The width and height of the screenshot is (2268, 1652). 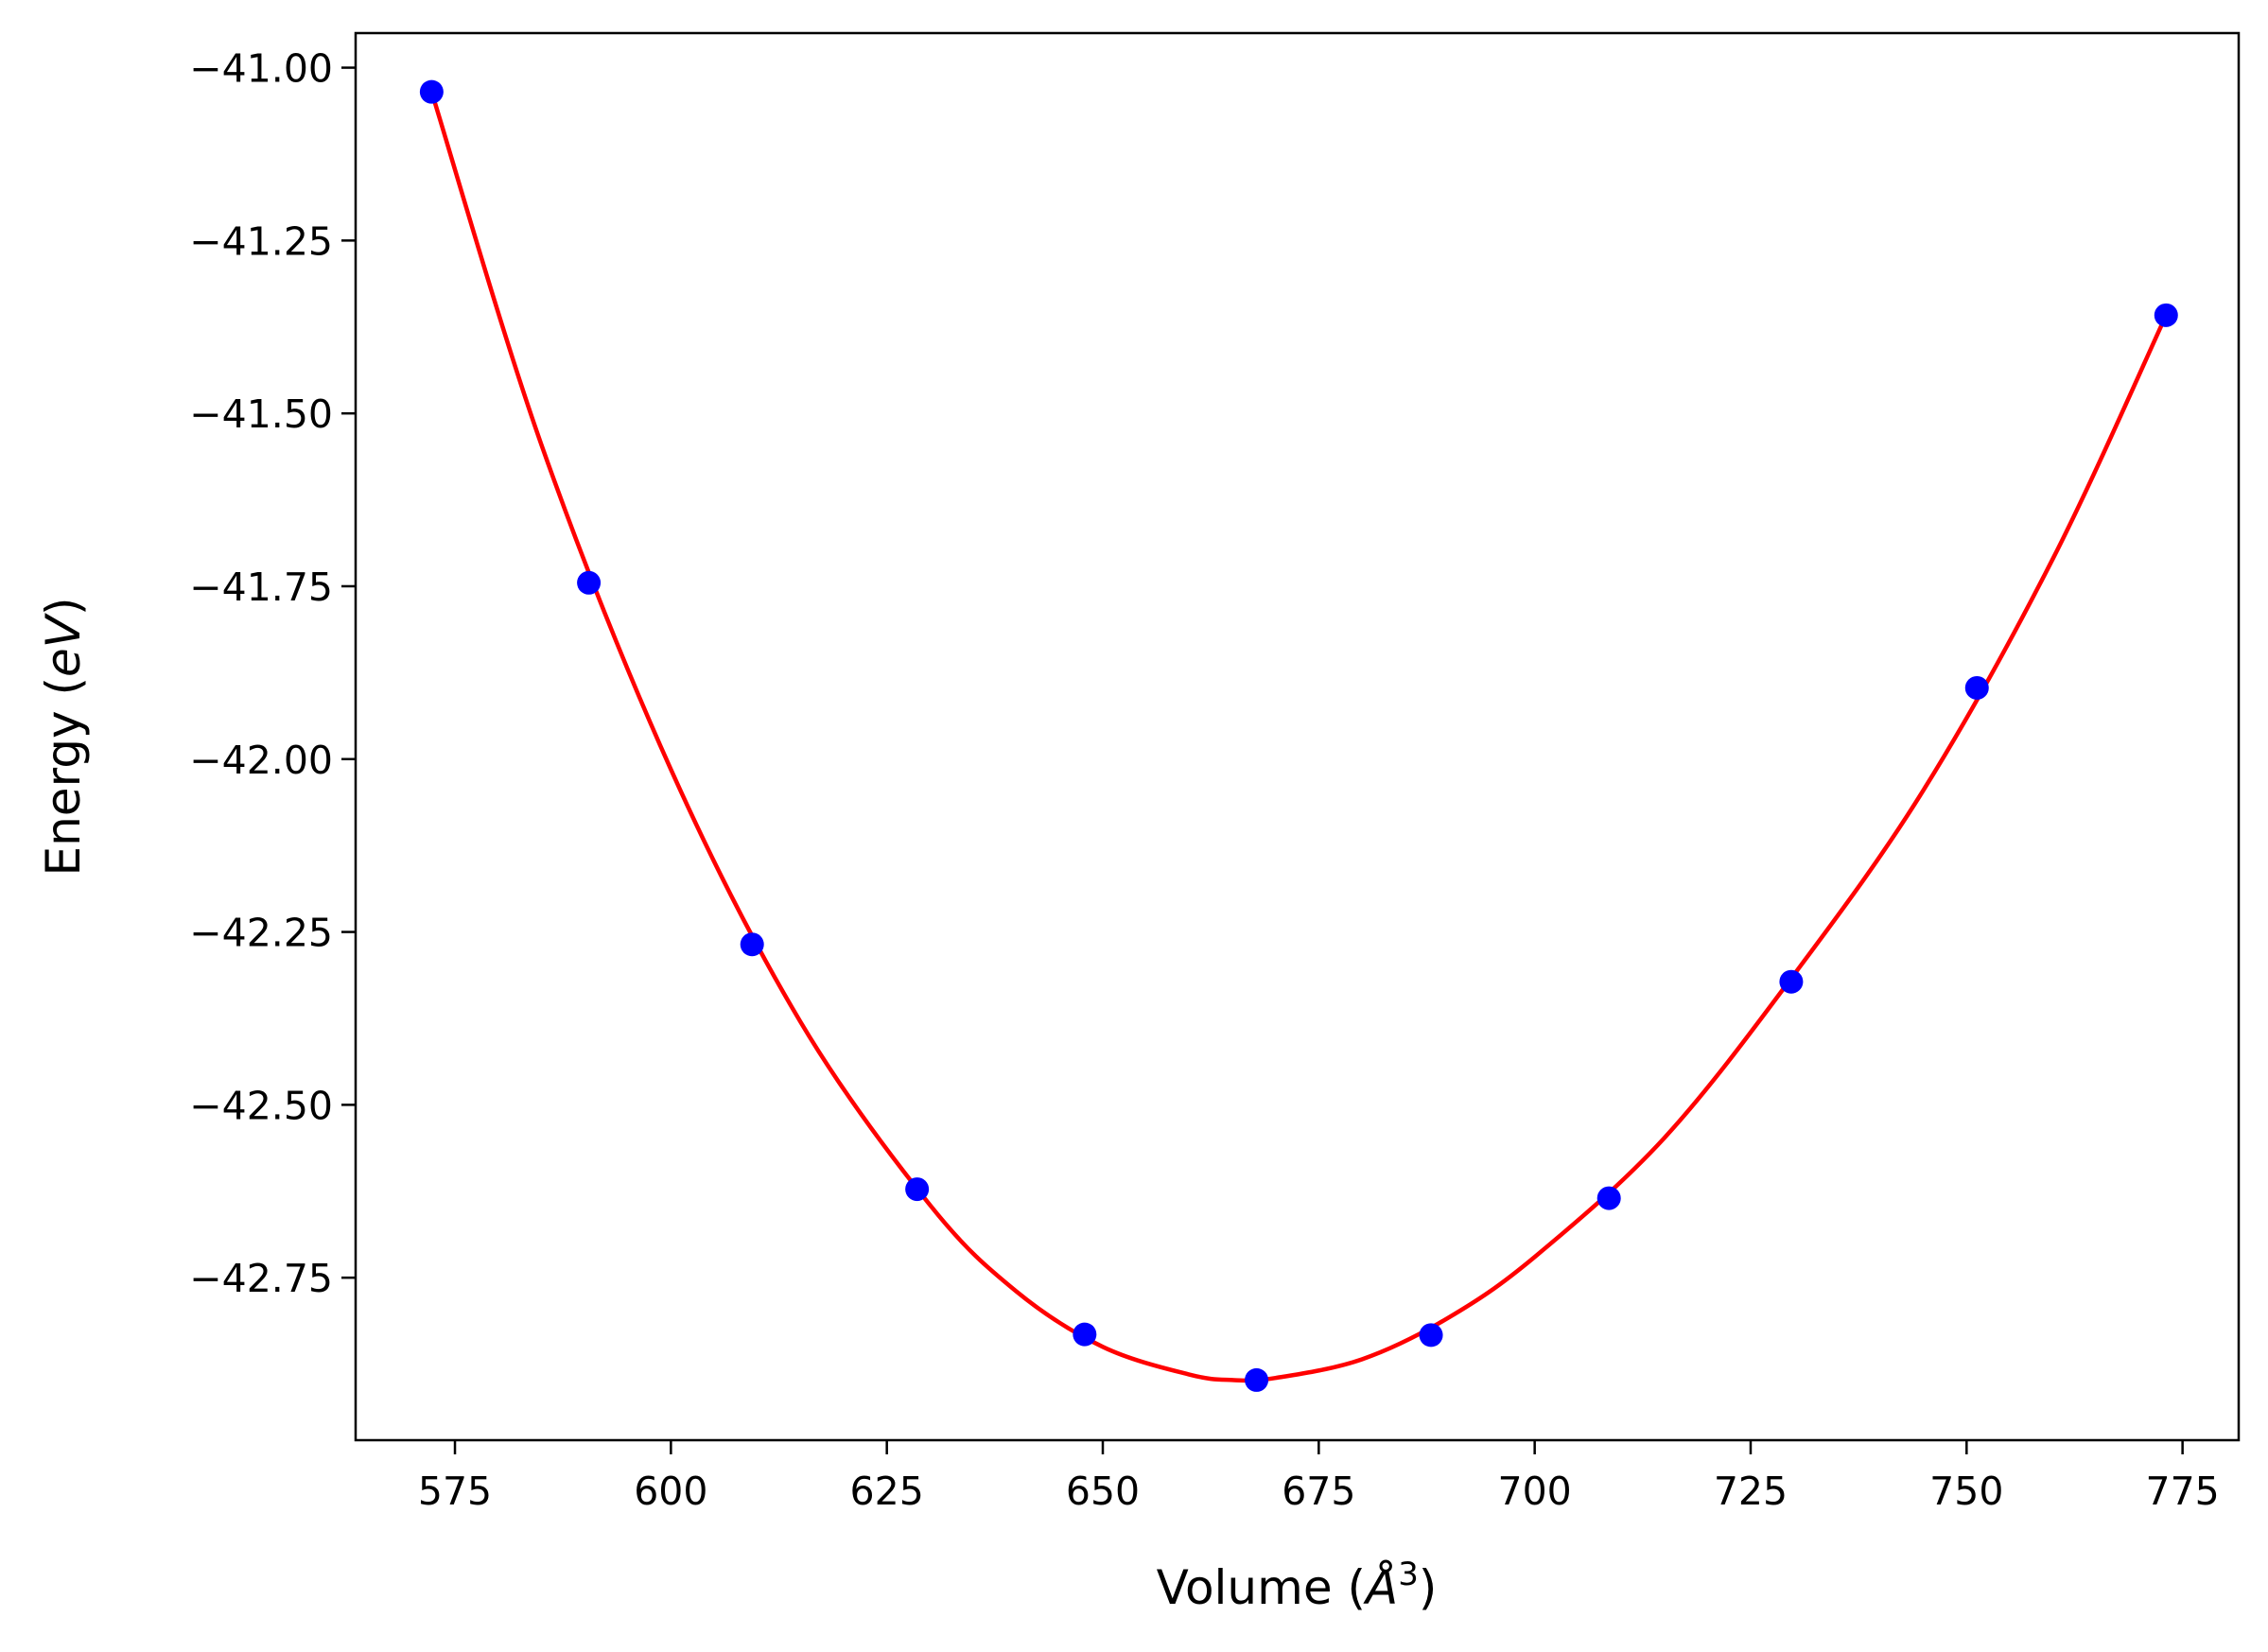 I want to click on y-tick-label: −41.50, so click(x=261, y=414).